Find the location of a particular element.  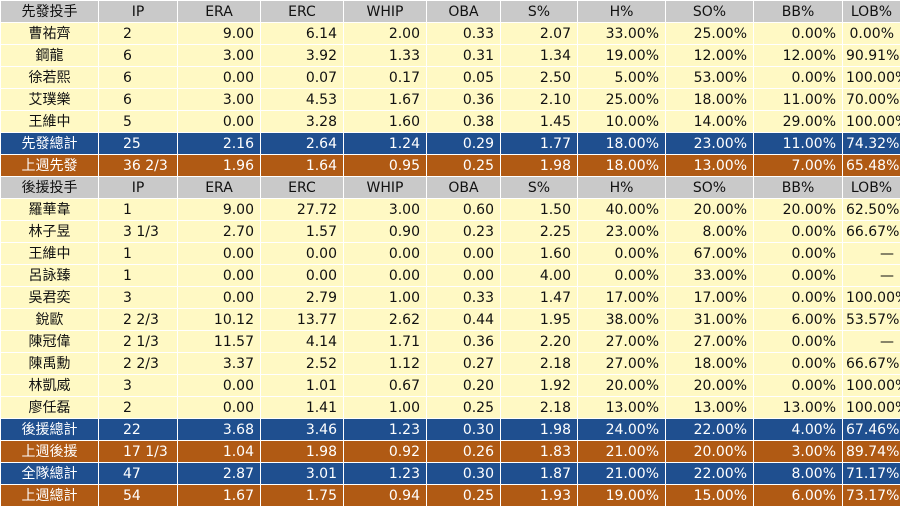

stat-cell: 36 2/3 is located at coordinates (138, 166).